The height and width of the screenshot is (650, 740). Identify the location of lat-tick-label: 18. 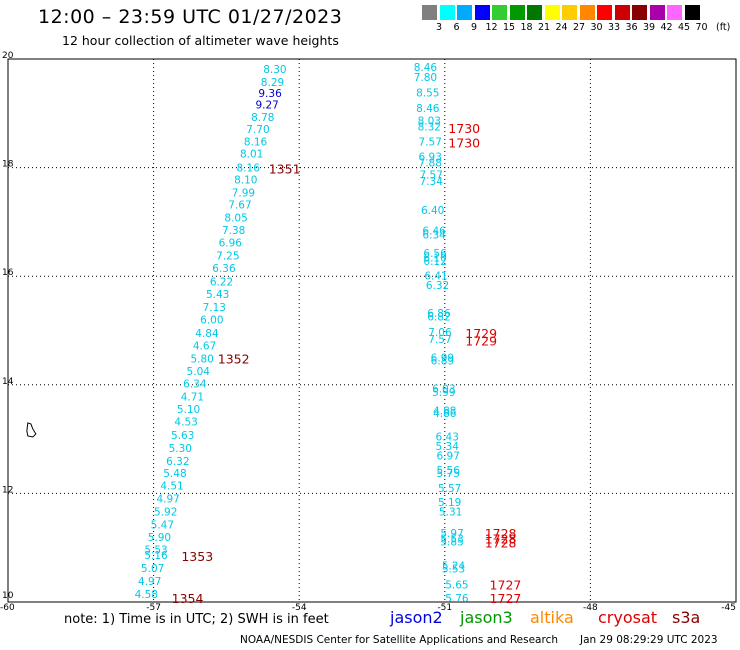
(8, 165).